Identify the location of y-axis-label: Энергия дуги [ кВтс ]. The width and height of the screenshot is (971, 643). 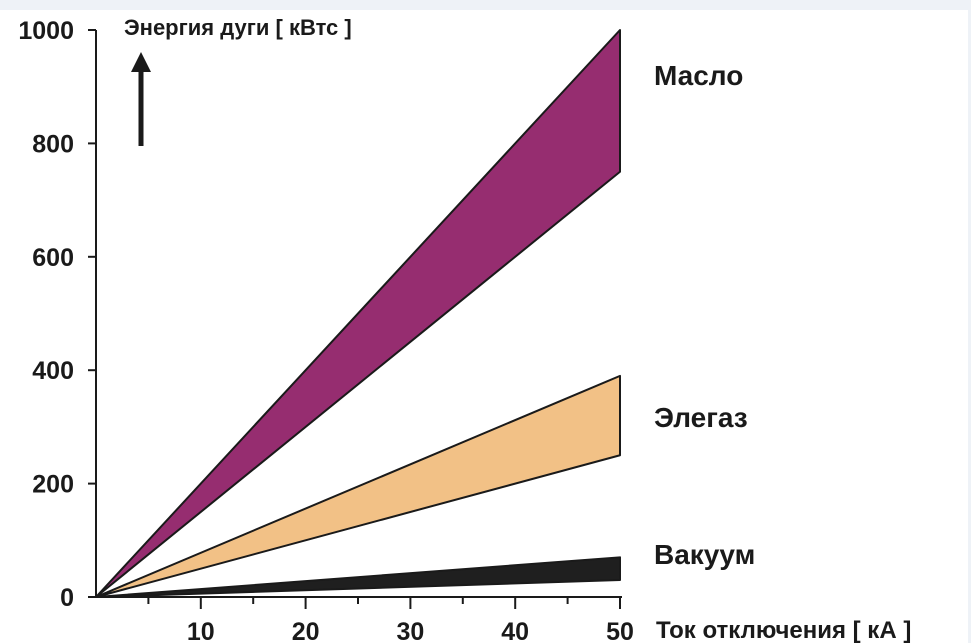
(238, 27).